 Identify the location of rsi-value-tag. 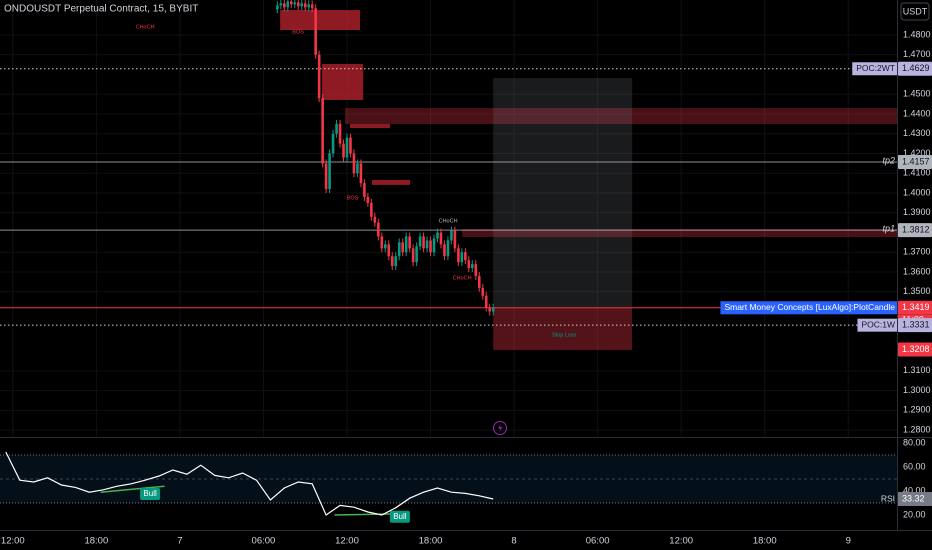
(915, 499).